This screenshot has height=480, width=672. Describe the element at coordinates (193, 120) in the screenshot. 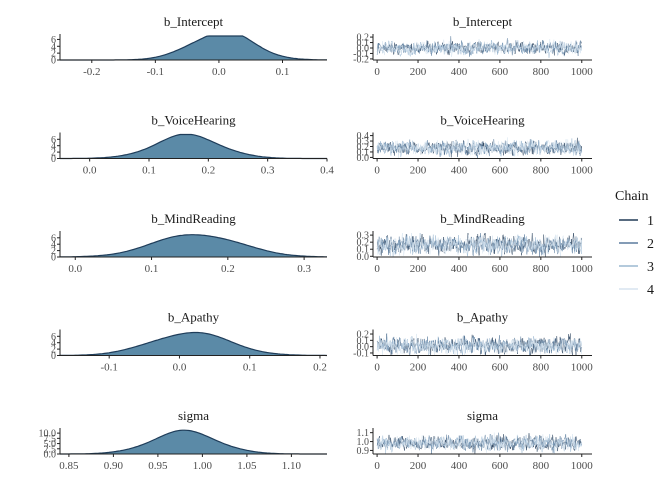

I see `density-title-b-voicehearing: b_VoiceHearing` at that location.